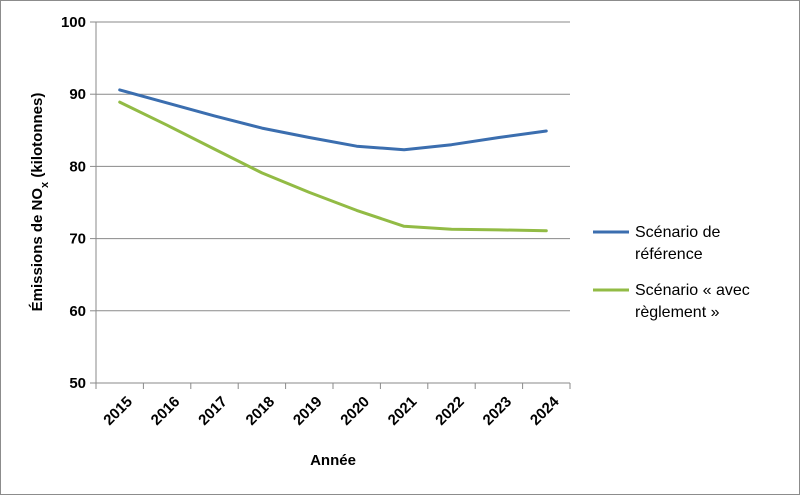  I want to click on legend-label-1: référence, so click(669, 254).